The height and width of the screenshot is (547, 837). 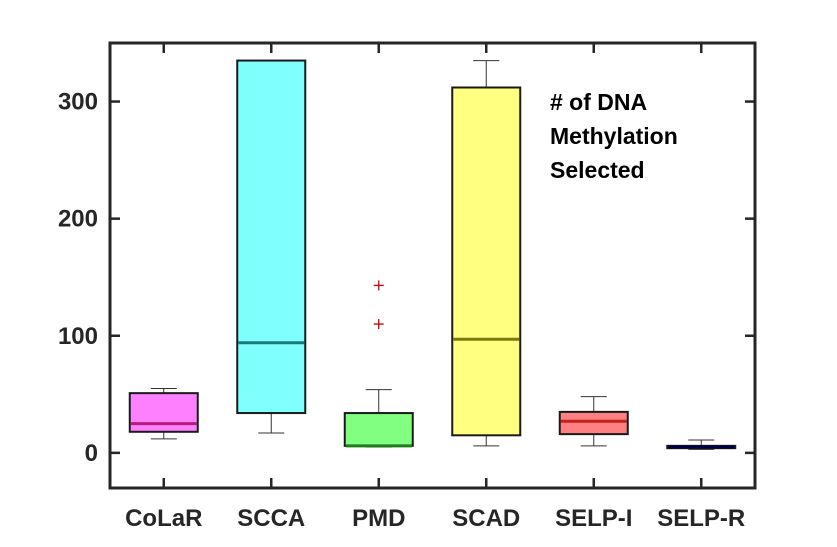 What do you see at coordinates (271, 518) in the screenshot?
I see `x-tick-label: SCCA` at bounding box center [271, 518].